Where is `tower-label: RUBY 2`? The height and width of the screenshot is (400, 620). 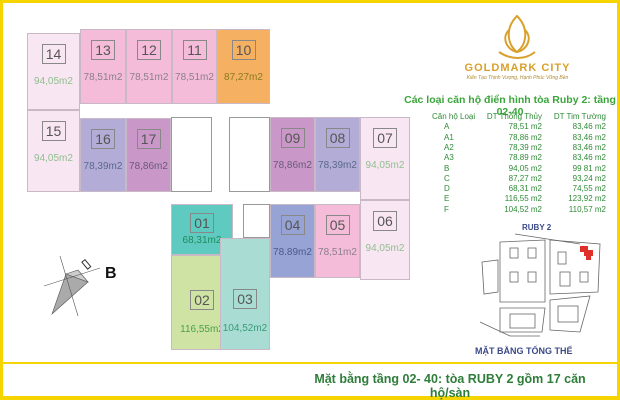
tower-label: RUBY 2 is located at coordinates (537, 227).